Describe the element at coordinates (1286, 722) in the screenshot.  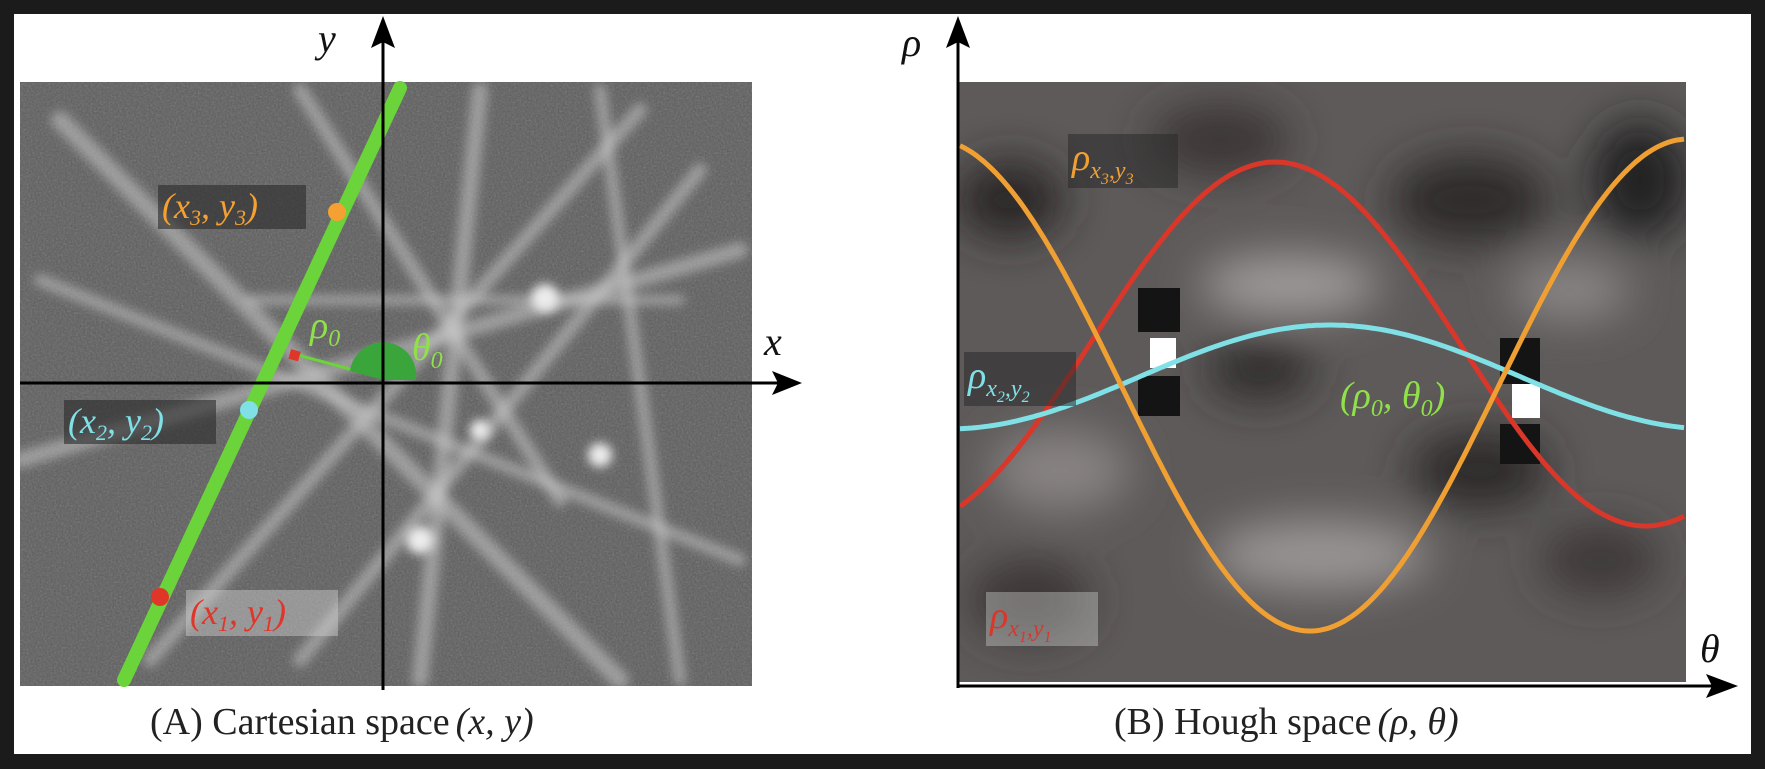
I see `panel-b-caption: (B) Hough space (ρ, θ)` at that location.